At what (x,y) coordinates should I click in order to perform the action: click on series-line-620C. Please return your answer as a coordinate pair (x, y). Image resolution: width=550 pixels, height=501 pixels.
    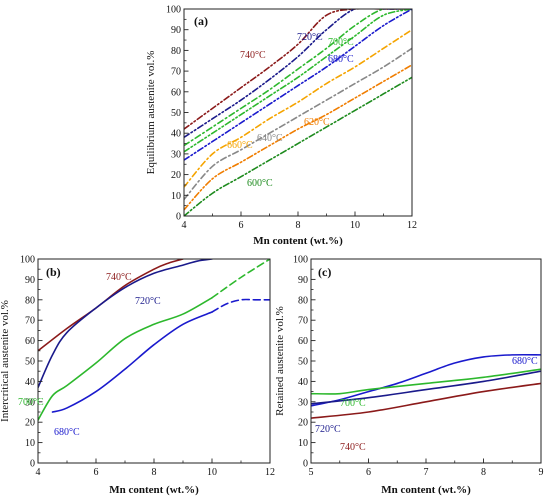
    Looking at the image, I should click on (298, 137).